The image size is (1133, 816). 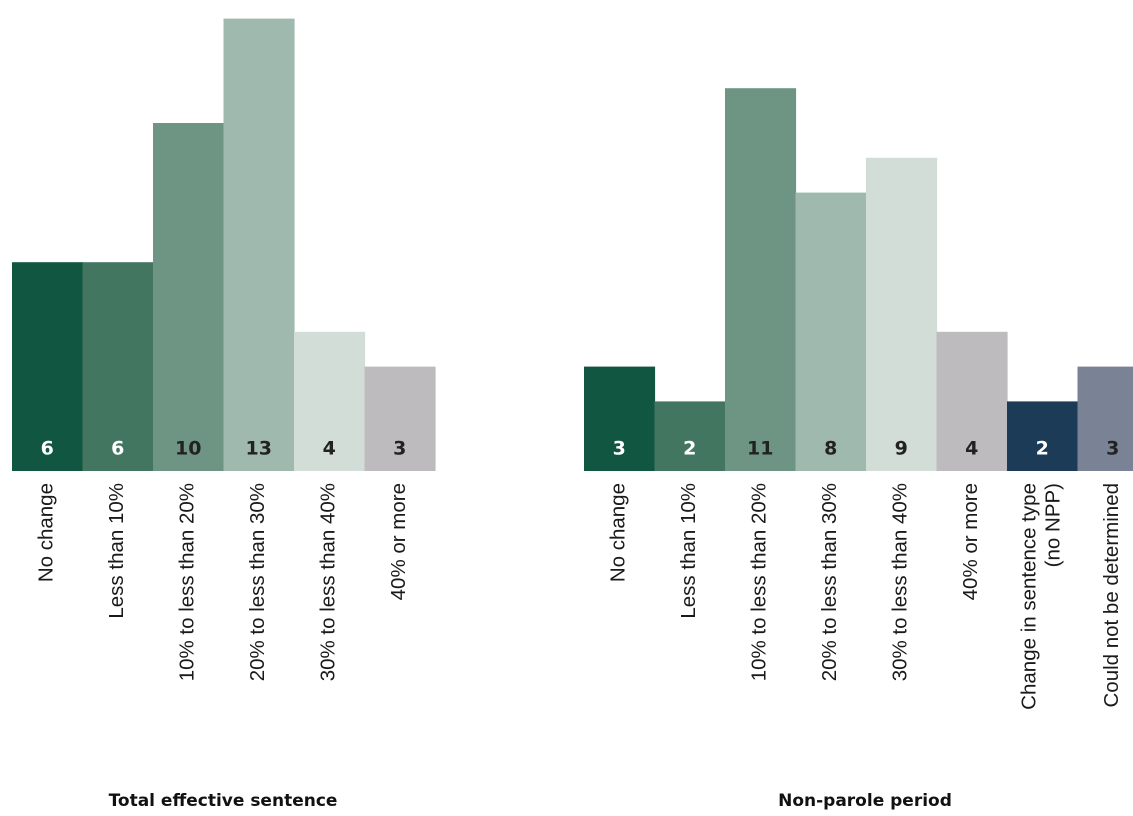 I want to click on bar-change-in-sentence-type-no-npp, so click(x=1043, y=436).